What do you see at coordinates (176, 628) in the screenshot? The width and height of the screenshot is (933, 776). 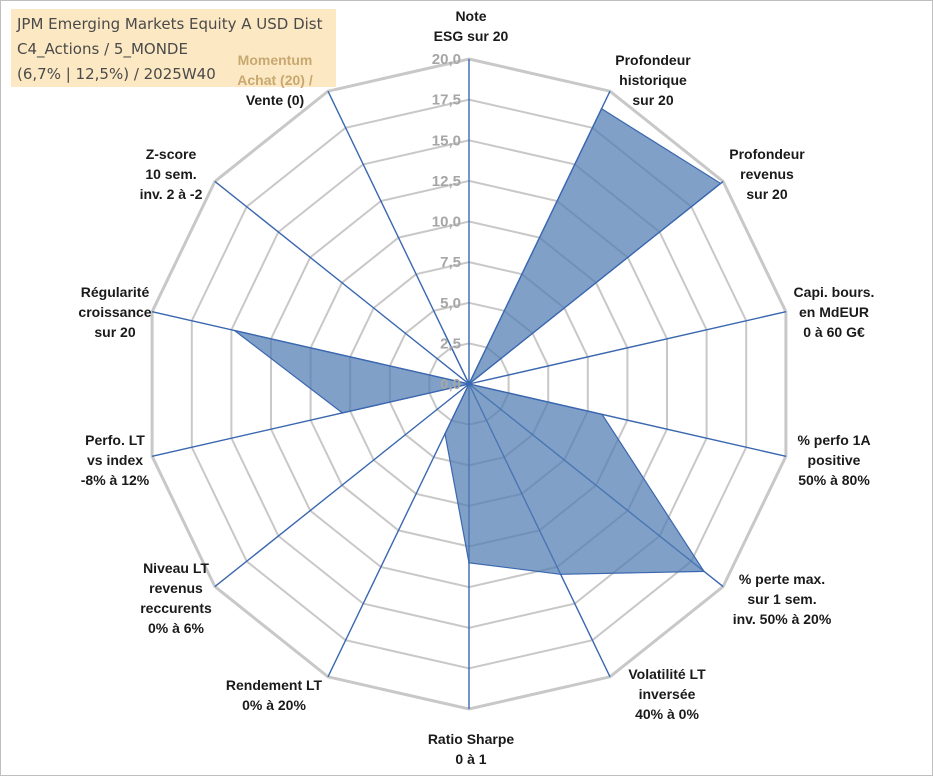 I see `axis-label-9-line-3: 0% à 6%` at bounding box center [176, 628].